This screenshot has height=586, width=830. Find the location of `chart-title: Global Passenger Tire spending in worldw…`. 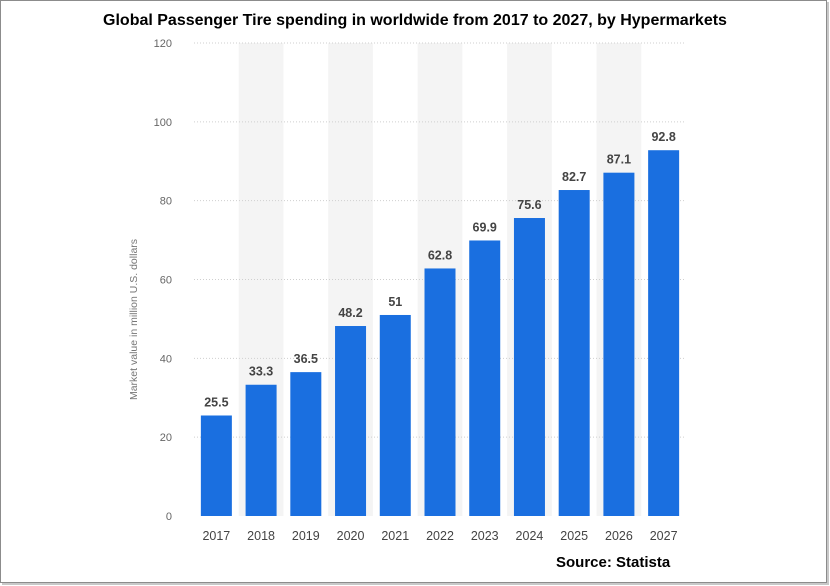

chart-title: Global Passenger Tire spending in worldw… is located at coordinates (415, 20).